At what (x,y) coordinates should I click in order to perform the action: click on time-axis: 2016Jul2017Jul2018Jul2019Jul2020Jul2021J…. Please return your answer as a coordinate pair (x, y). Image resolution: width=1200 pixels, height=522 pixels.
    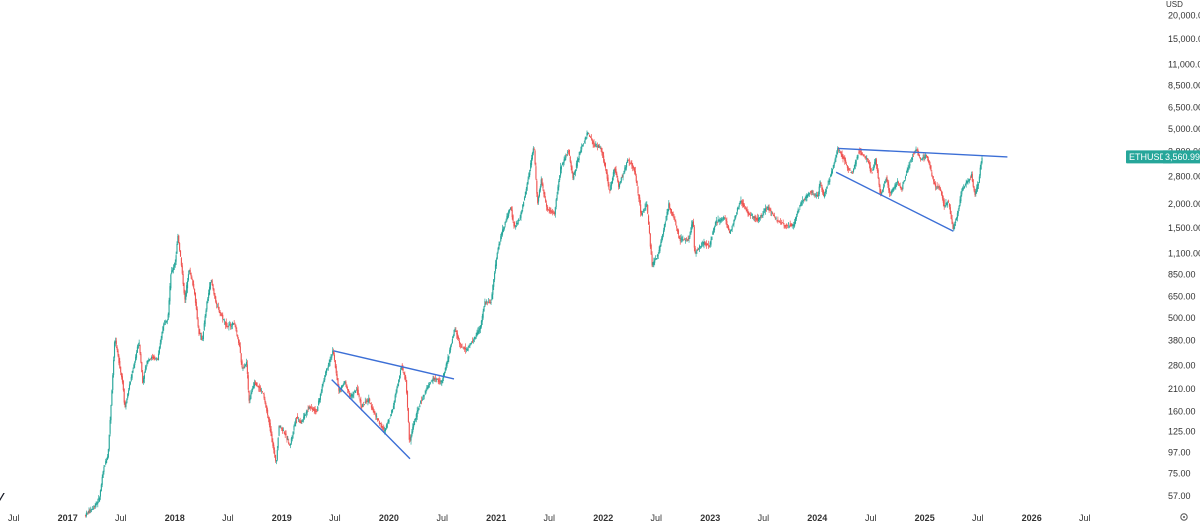
    Looking at the image, I should click on (545, 517).